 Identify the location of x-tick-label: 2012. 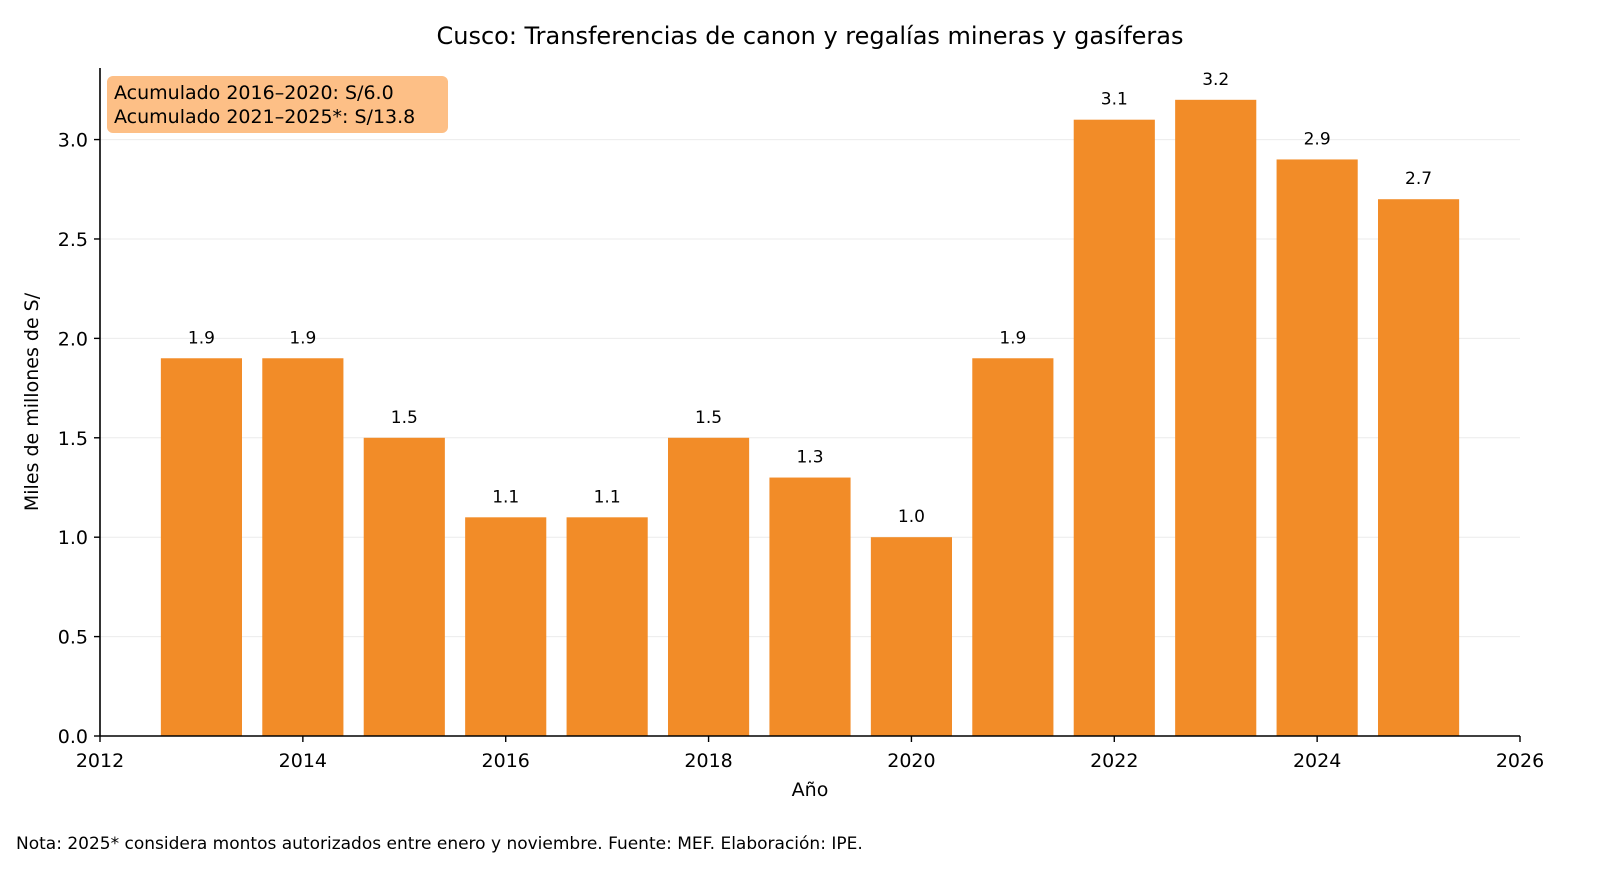
(100, 761).